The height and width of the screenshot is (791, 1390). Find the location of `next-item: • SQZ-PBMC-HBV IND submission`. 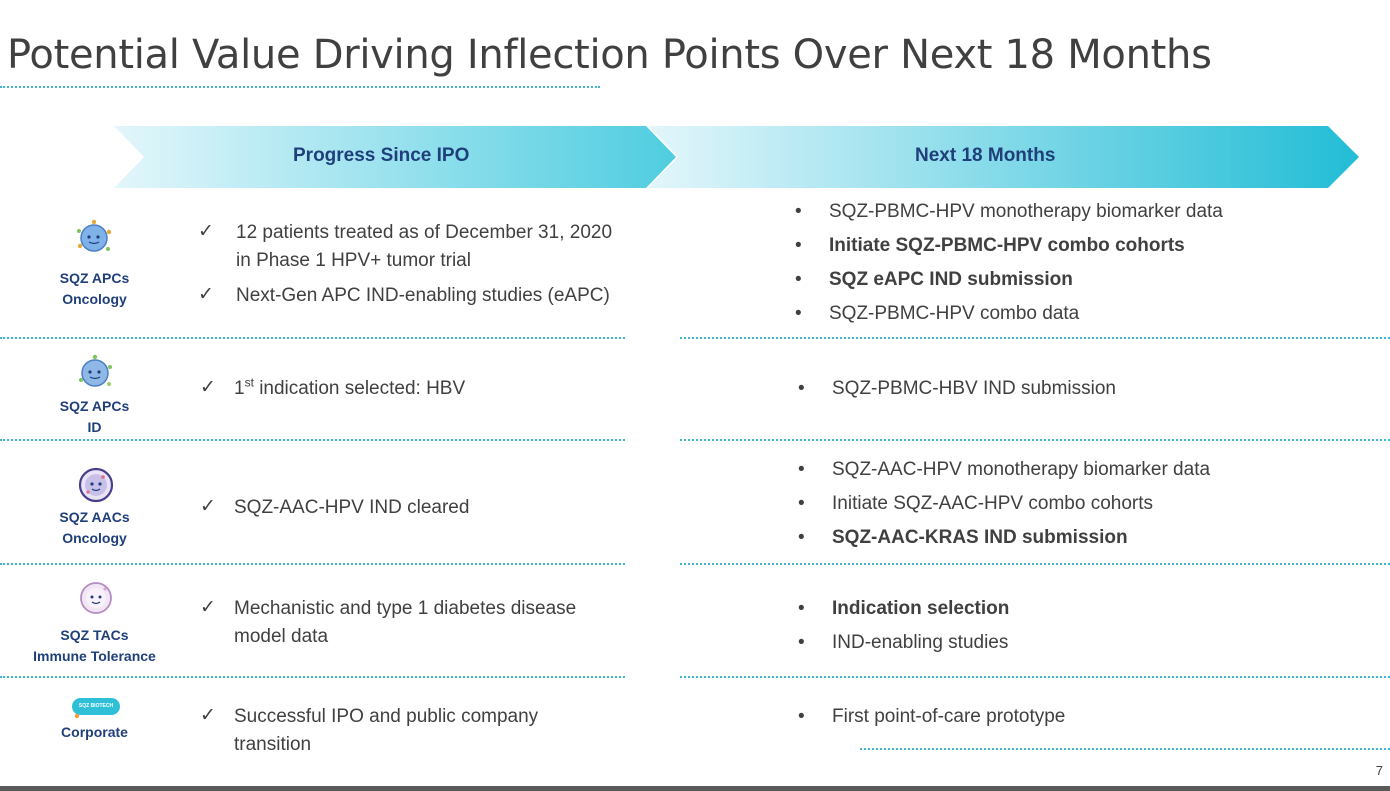

next-item: • SQZ-PBMC-HBV IND submission is located at coordinates (957, 389).